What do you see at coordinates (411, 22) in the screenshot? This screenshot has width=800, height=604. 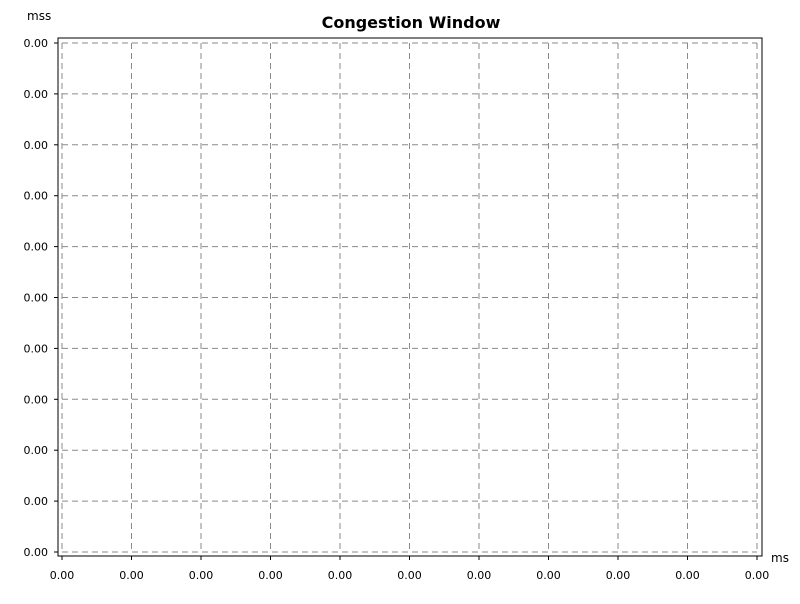 I see `chart-title: Congestion Window` at bounding box center [411, 22].